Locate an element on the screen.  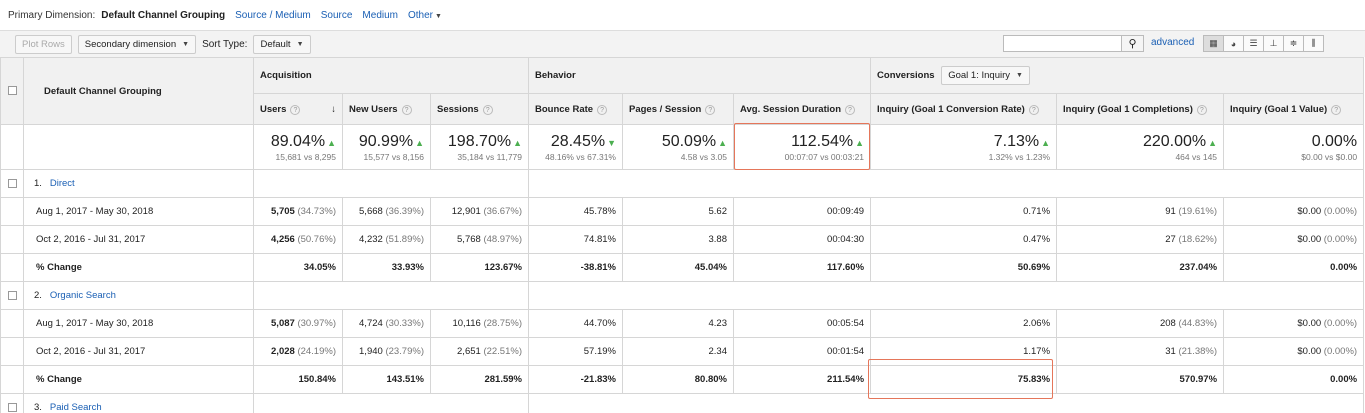
metric-cell: 00:05:54 is located at coordinates (802, 323).